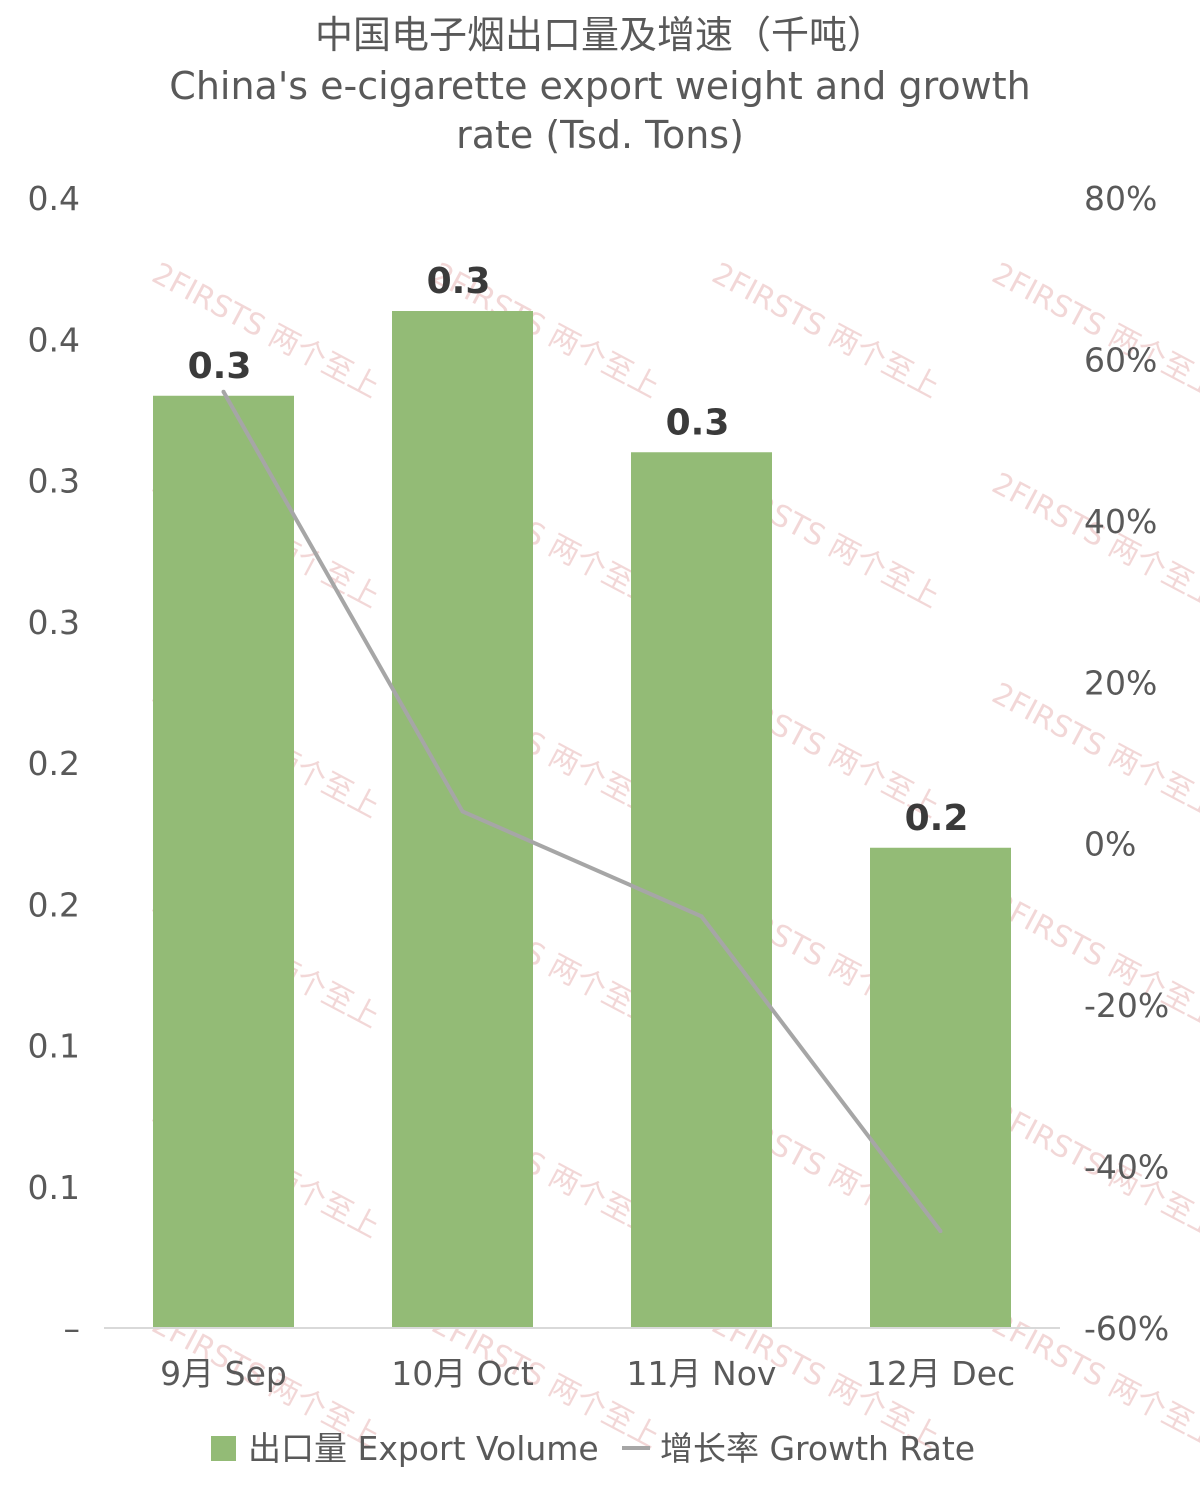 The image size is (1200, 1494). What do you see at coordinates (223, 1448) in the screenshot?
I see `legend-swatch-export-volume` at bounding box center [223, 1448].